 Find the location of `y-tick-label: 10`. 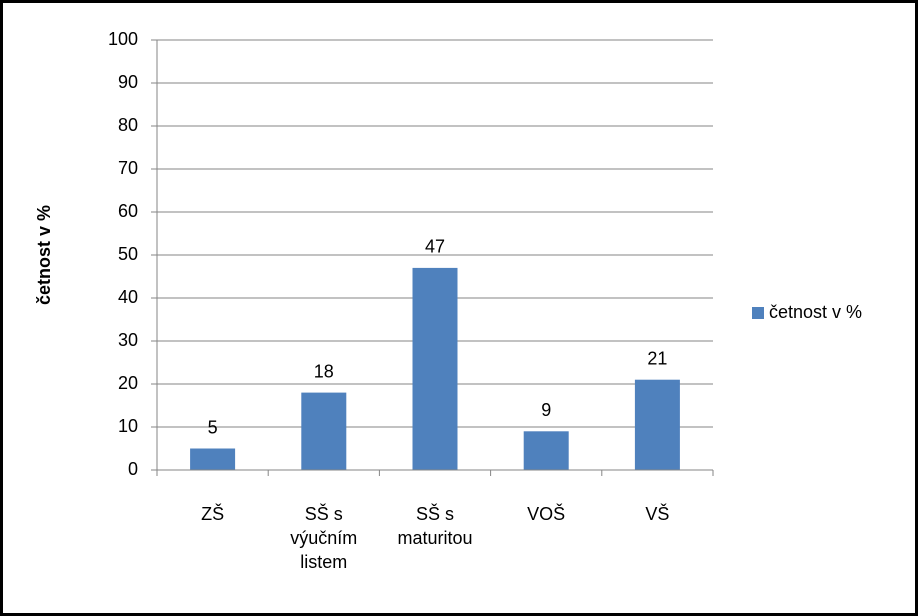

y-tick-label: 10 is located at coordinates (128, 426).